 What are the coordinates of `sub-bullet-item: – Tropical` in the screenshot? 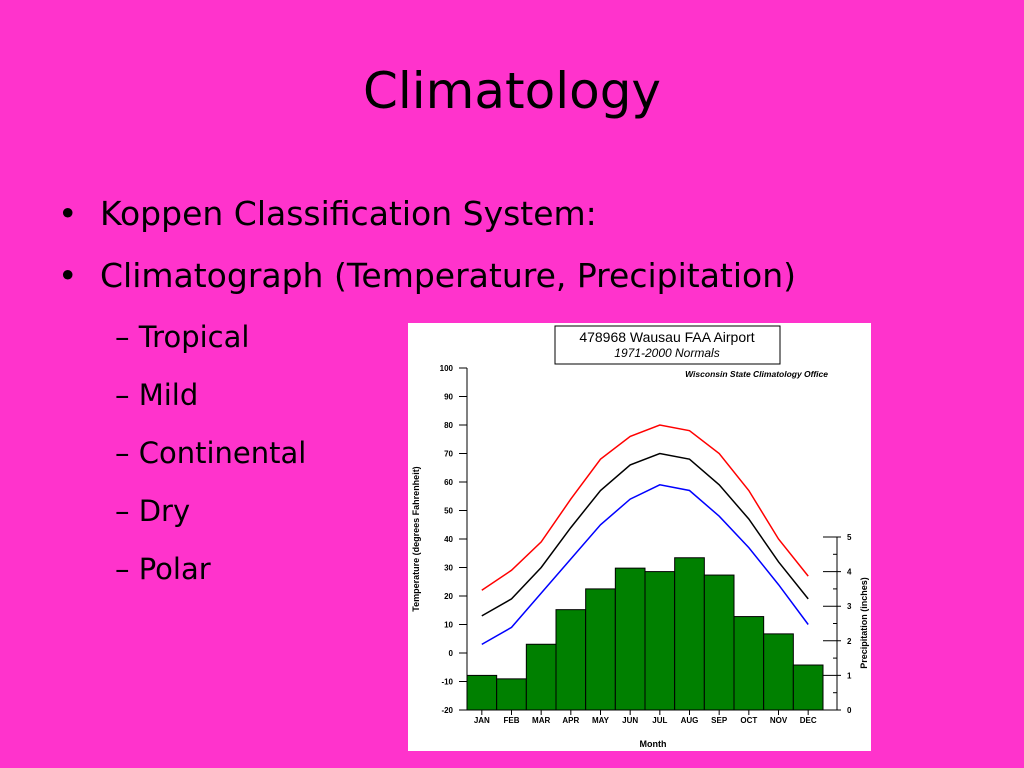 It's located at (210, 345).